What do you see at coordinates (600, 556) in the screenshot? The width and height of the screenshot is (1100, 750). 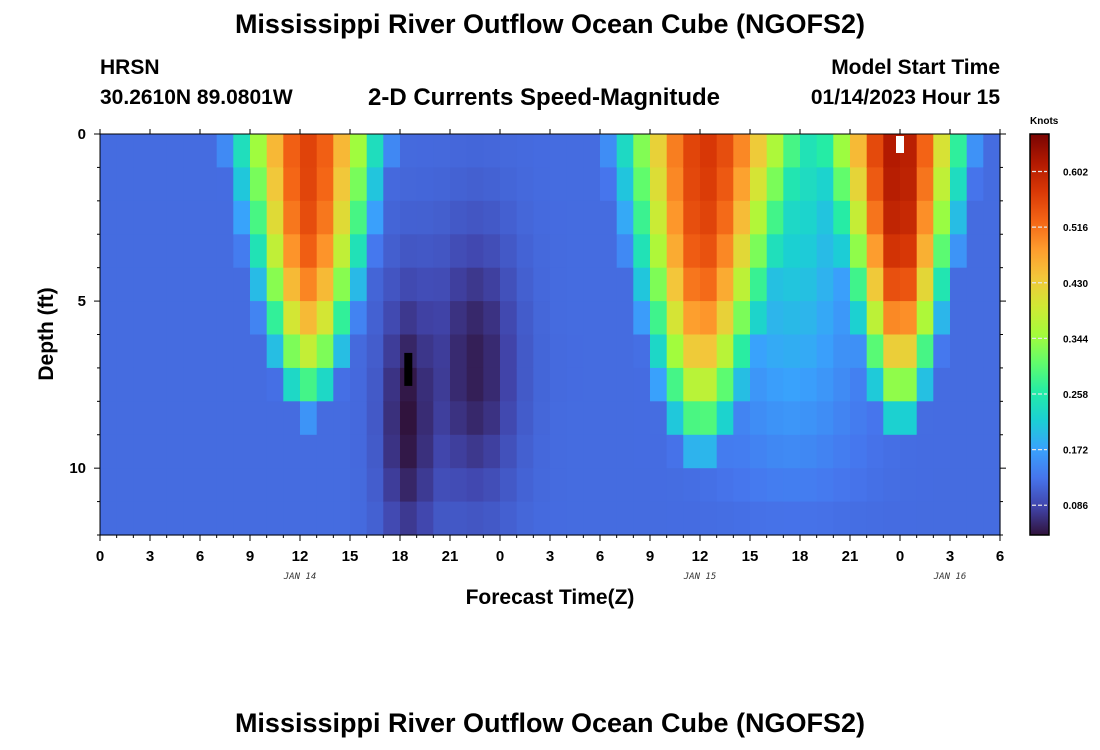 I see `x-tick-label: 6` at bounding box center [600, 556].